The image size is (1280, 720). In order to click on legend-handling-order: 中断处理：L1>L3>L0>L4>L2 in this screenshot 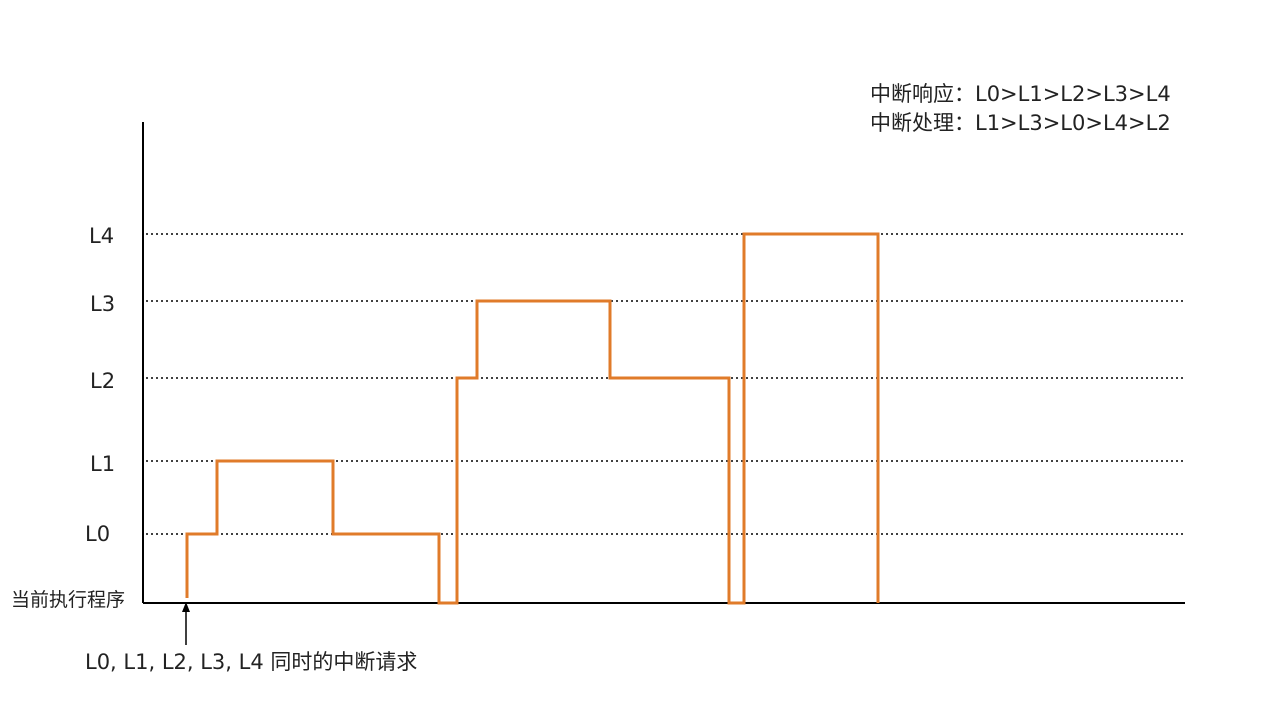, I will do `click(1020, 123)`.